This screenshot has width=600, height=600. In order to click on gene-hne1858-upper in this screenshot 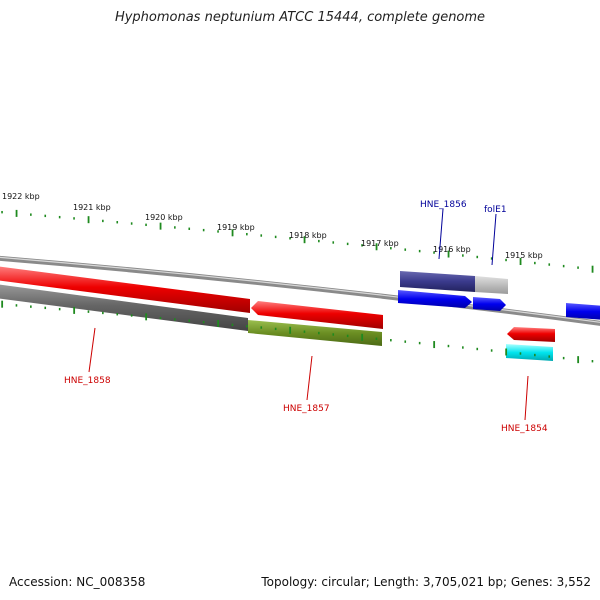, I will do `click(125, 289)`.